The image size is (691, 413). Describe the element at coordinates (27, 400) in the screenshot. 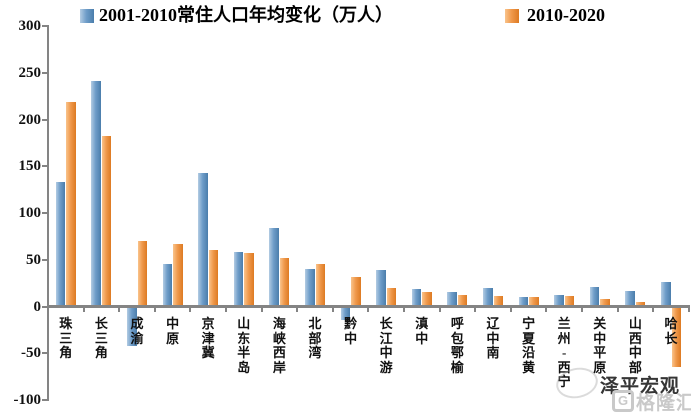

I see `y-tick-label: -100` at that location.